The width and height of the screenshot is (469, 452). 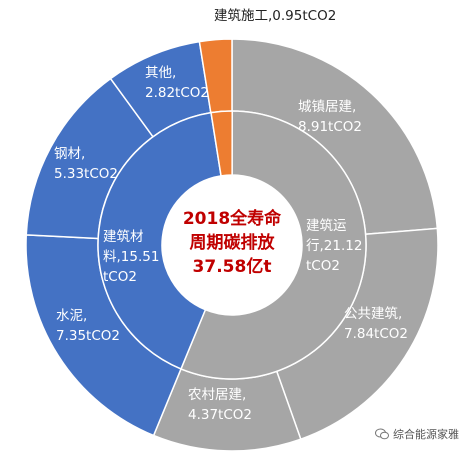 What do you see at coordinates (88, 326) in the screenshot?
I see `outer-label-3: 水泥, 7.35tCO2` at bounding box center [88, 326].